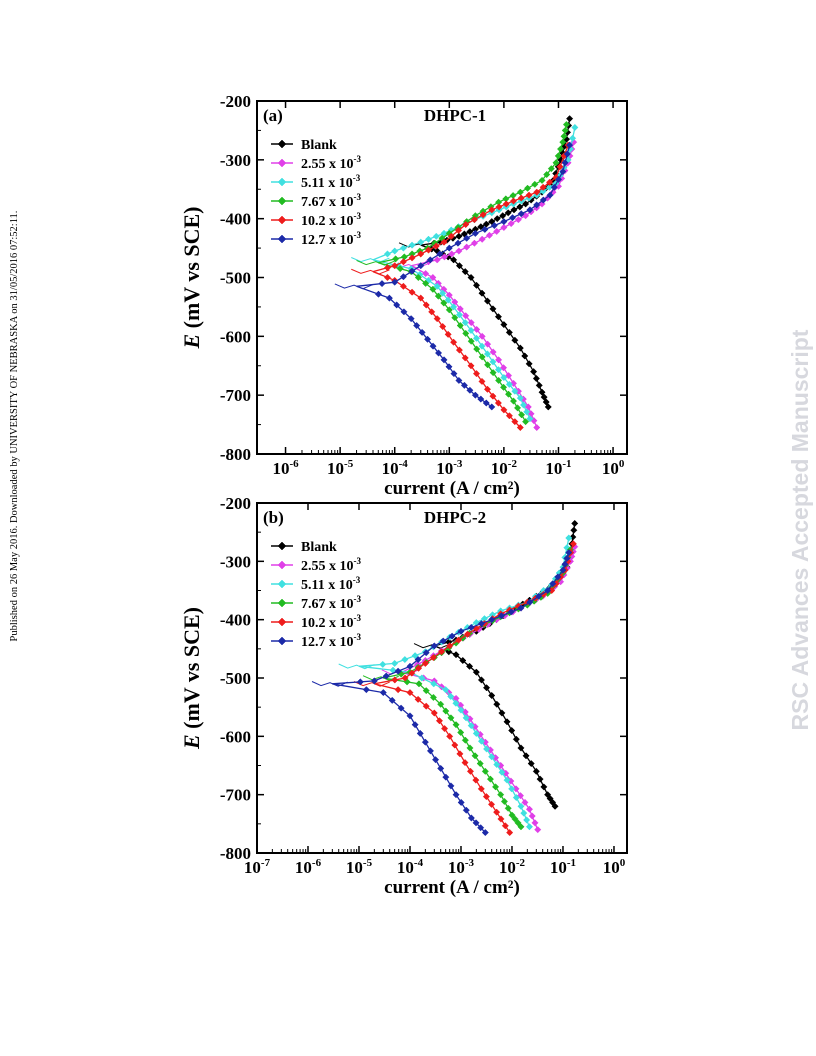 The image size is (816, 1056). I want to click on x-tick-exponent: 0, so click(622, 464).